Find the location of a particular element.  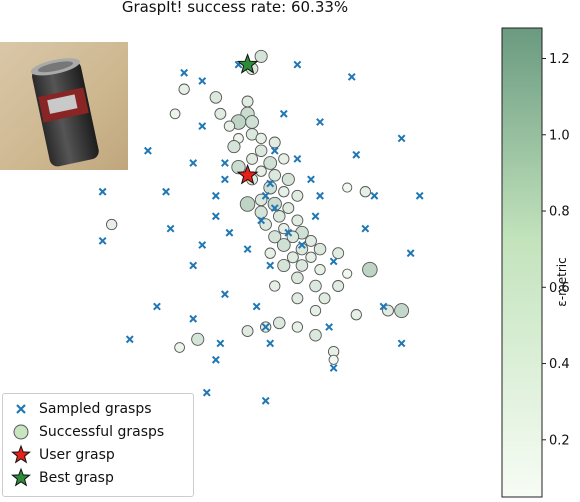

colorbar: 0.2 0.4 0.6 0.8 1.0 1.2 is located at coordinates (535, 262).